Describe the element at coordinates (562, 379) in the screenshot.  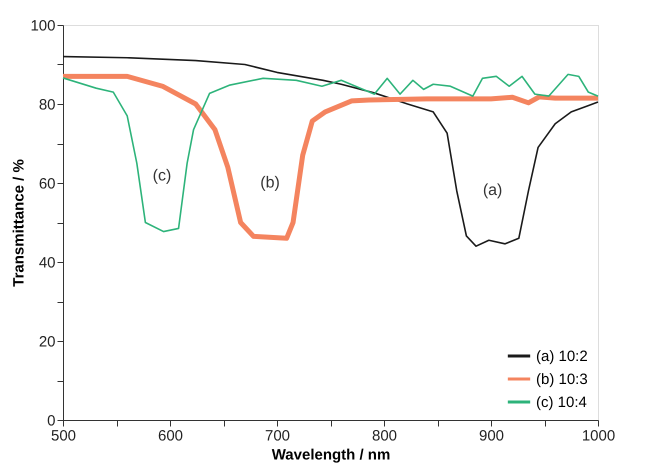
I see `legend-label: (b) 10:3` at that location.